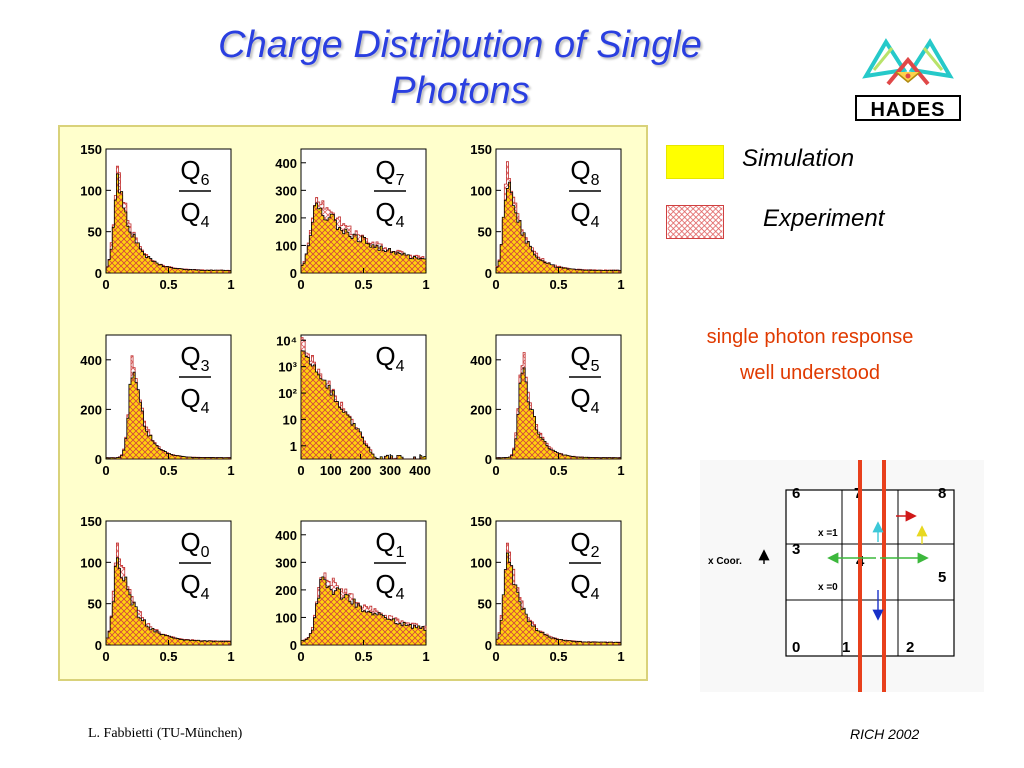 The width and height of the screenshot is (1024, 768). Describe the element at coordinates (331, 470) in the screenshot. I see `x-tick-label: 100` at that location.